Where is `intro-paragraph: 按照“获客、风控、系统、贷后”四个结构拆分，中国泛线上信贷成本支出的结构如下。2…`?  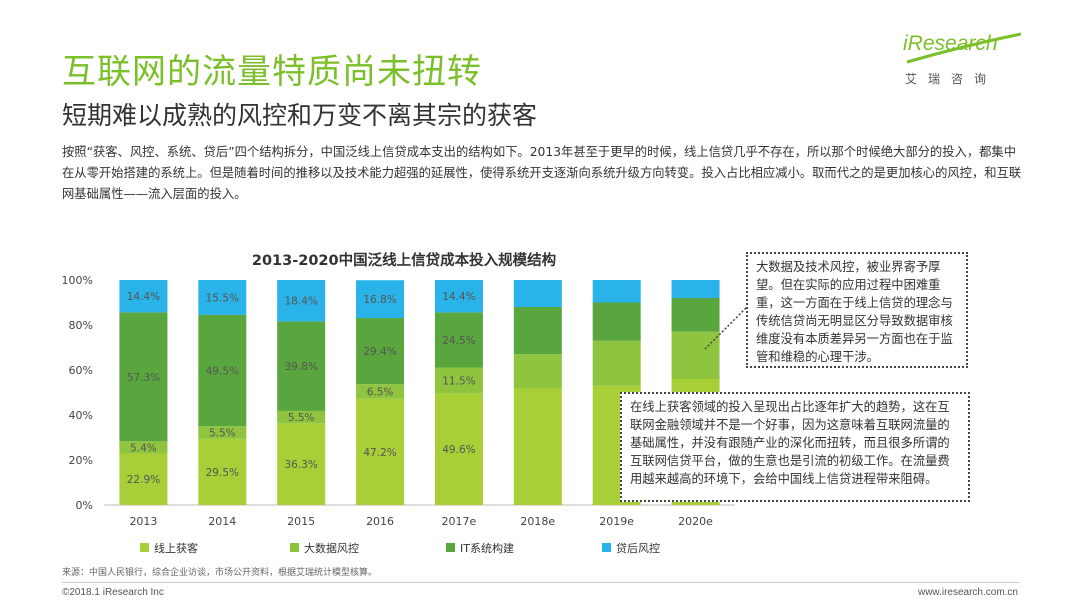 intro-paragraph: 按照“获客、风控、系统、贷后”四个结构拆分，中国泛线上信贷成本支出的结构如下。2… is located at coordinates (542, 173).